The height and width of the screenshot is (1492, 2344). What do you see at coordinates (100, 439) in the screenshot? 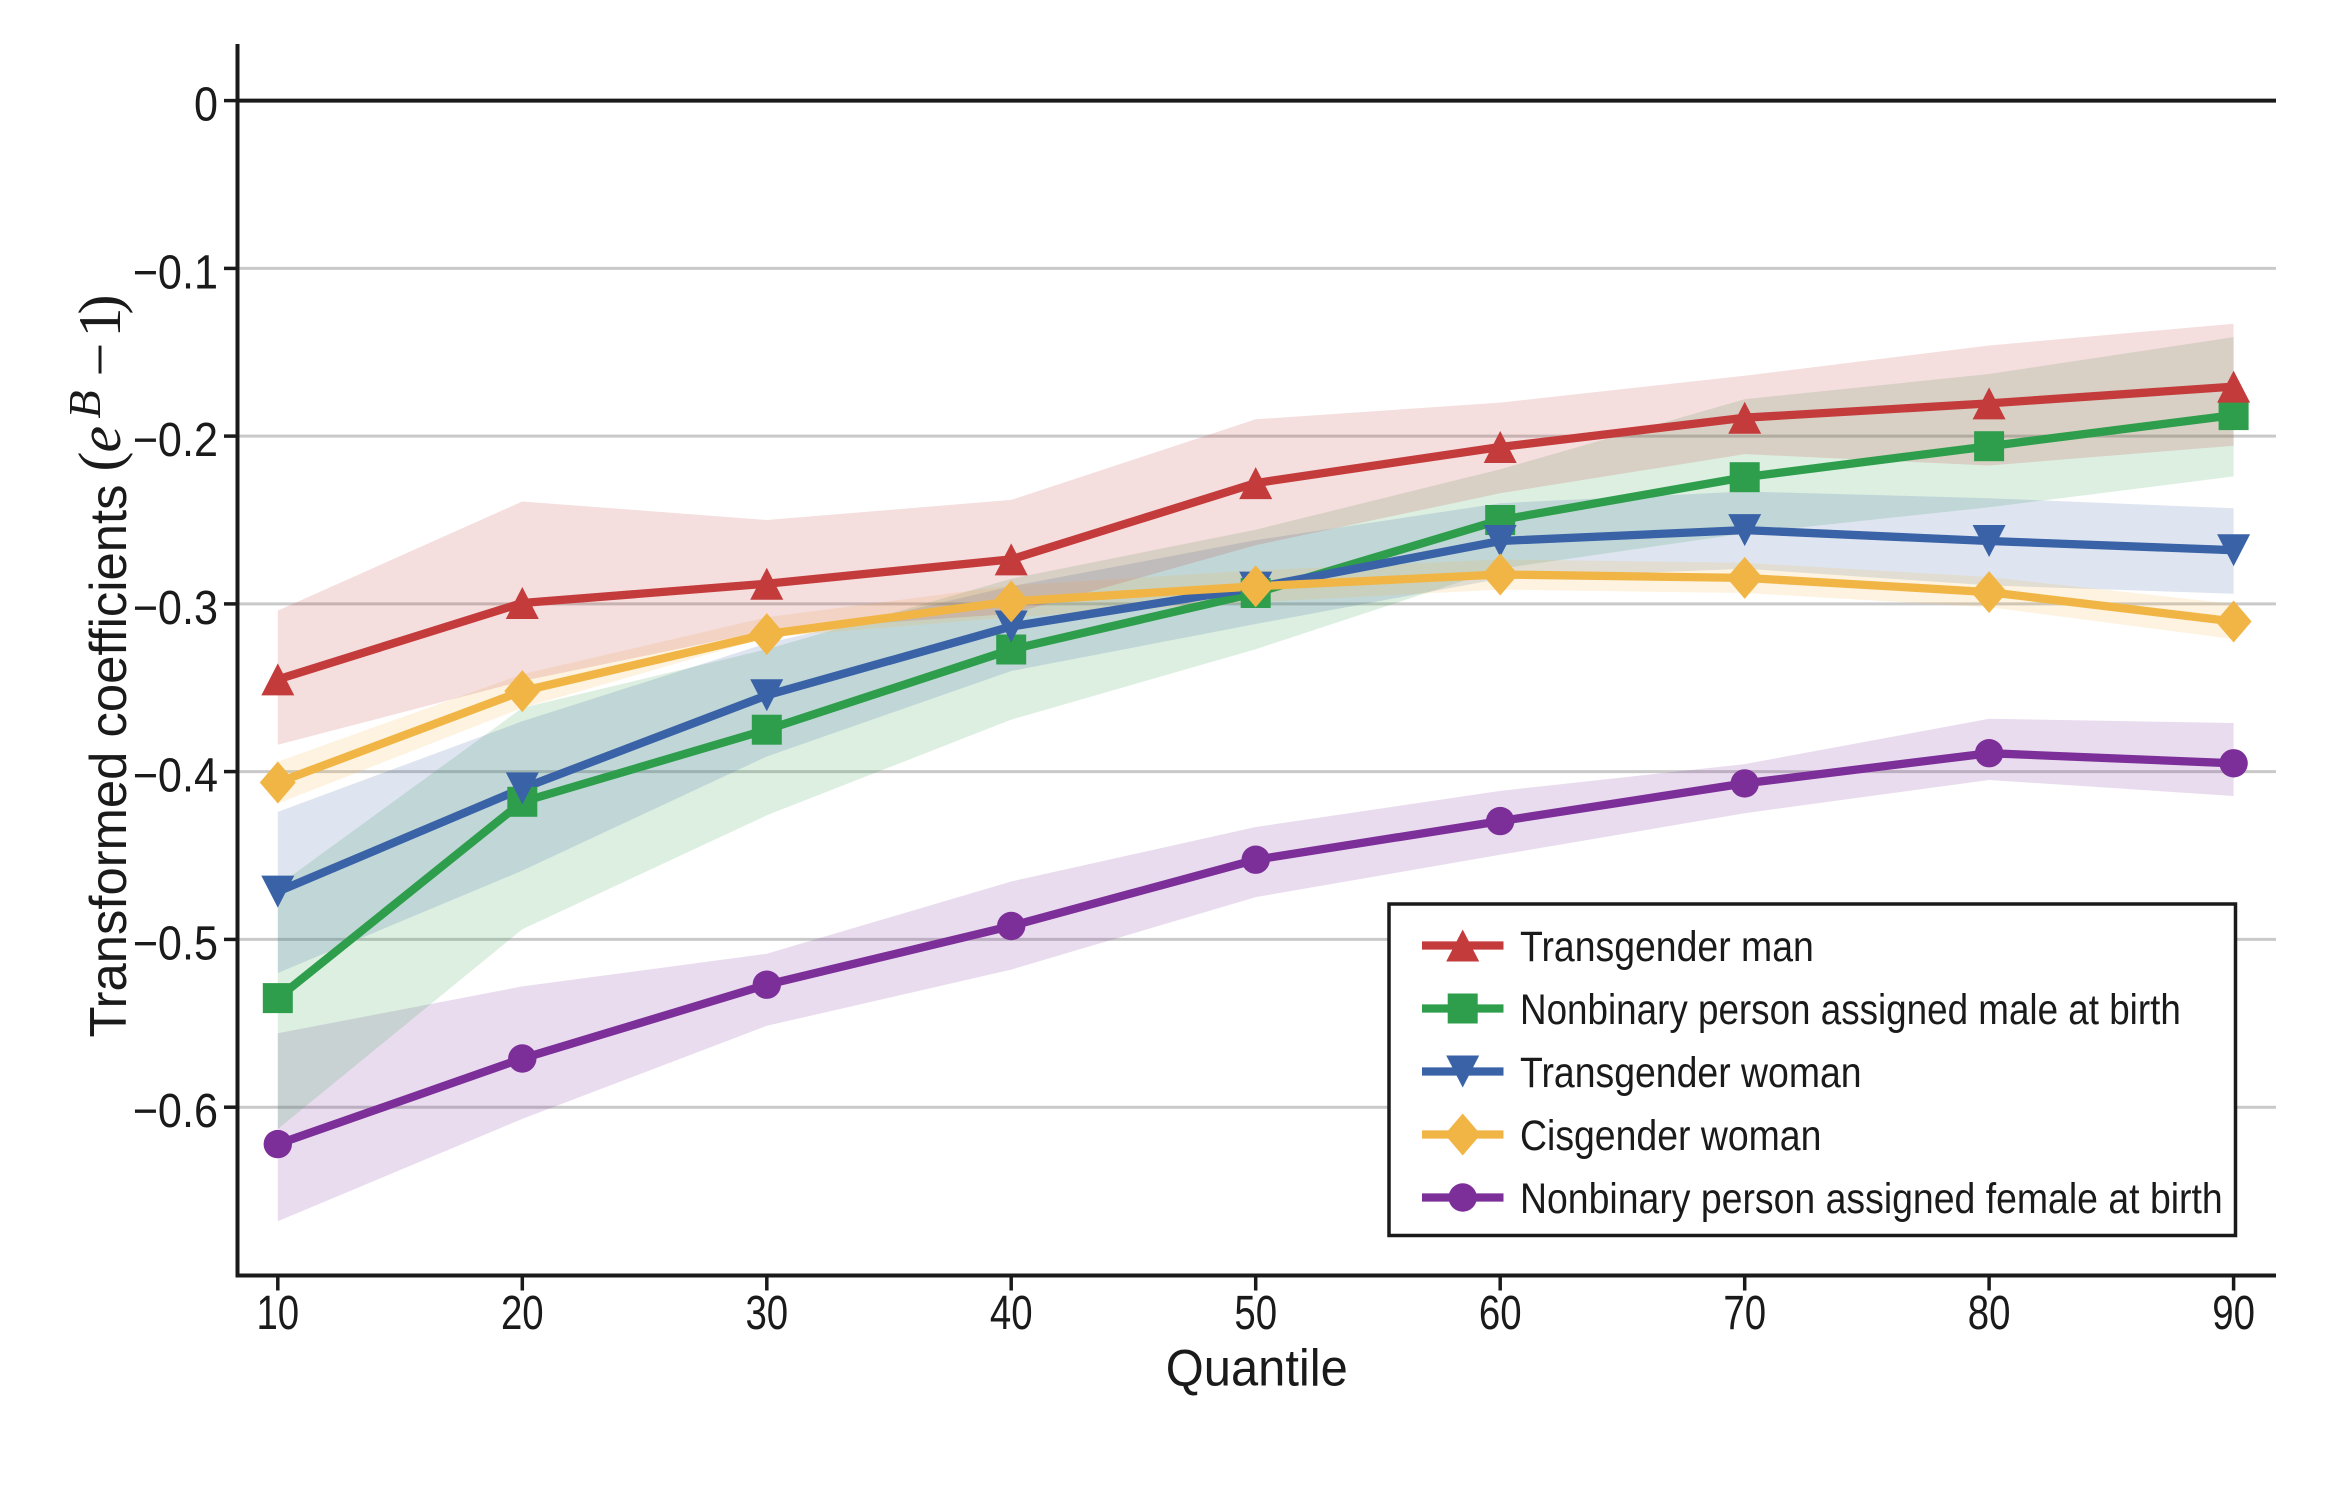
I see `svg-text: e` at bounding box center [100, 439].